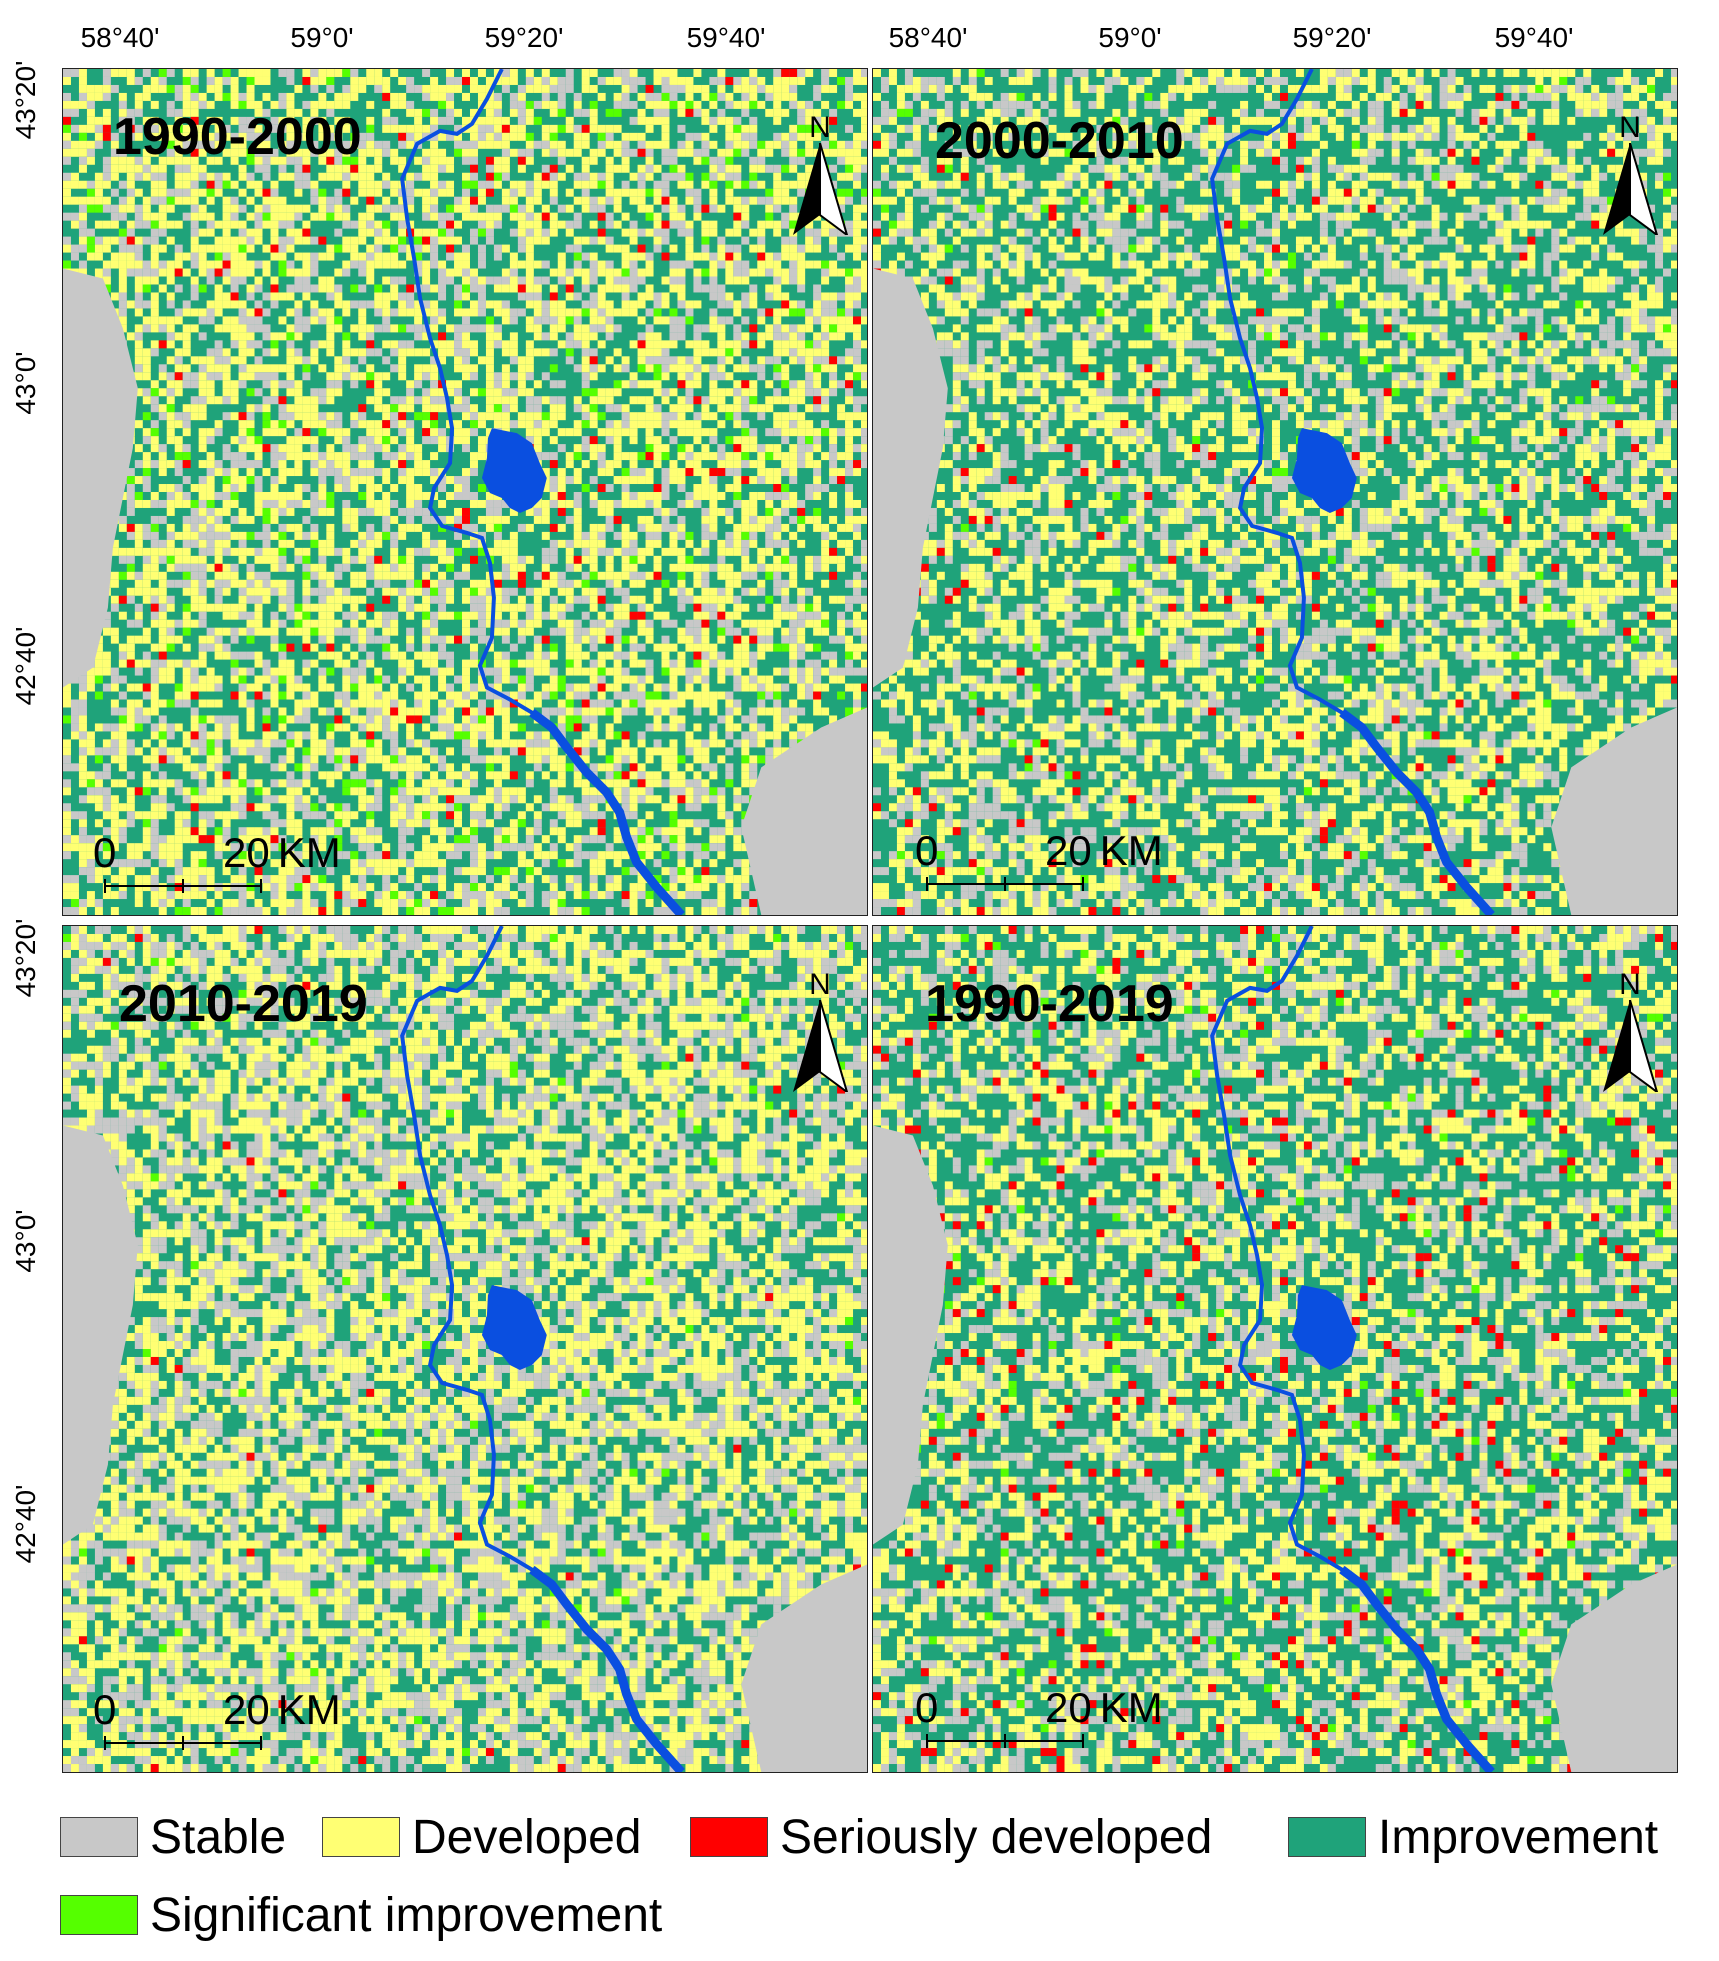 The height and width of the screenshot is (1961, 1719). Describe the element at coordinates (1059, 141) in the screenshot. I see `period-title: 2000-2010` at that location.